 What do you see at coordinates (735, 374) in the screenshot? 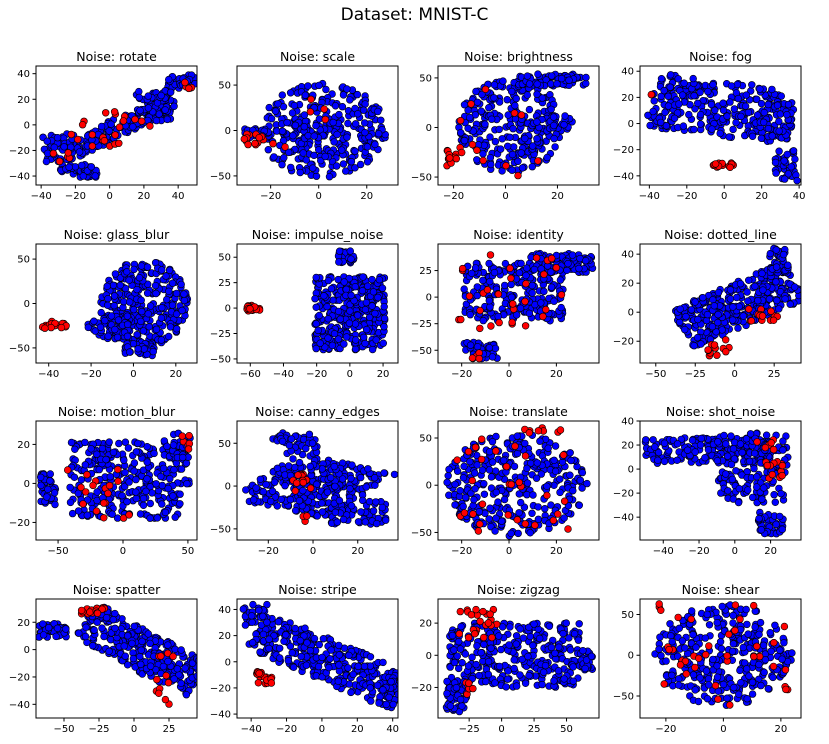
I see `x-tick-label: 0` at bounding box center [735, 374].